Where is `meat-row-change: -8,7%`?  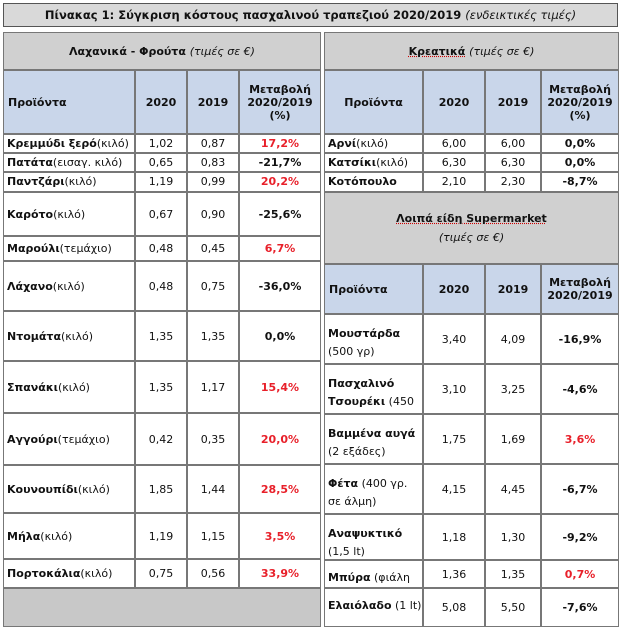
meat-row-change: -8,7% is located at coordinates (580, 182).